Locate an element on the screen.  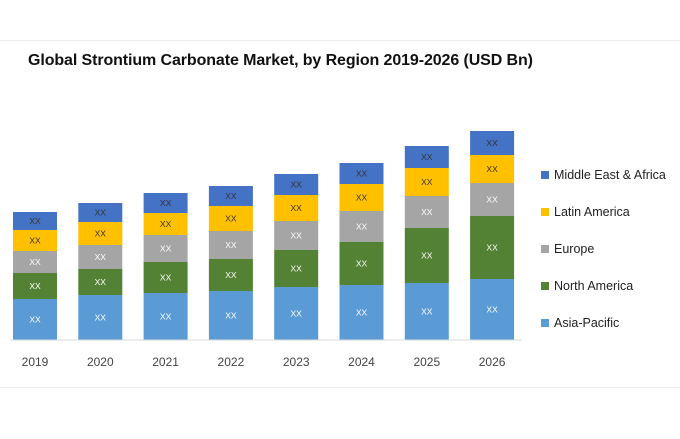
legend-label: Europe is located at coordinates (574, 248).